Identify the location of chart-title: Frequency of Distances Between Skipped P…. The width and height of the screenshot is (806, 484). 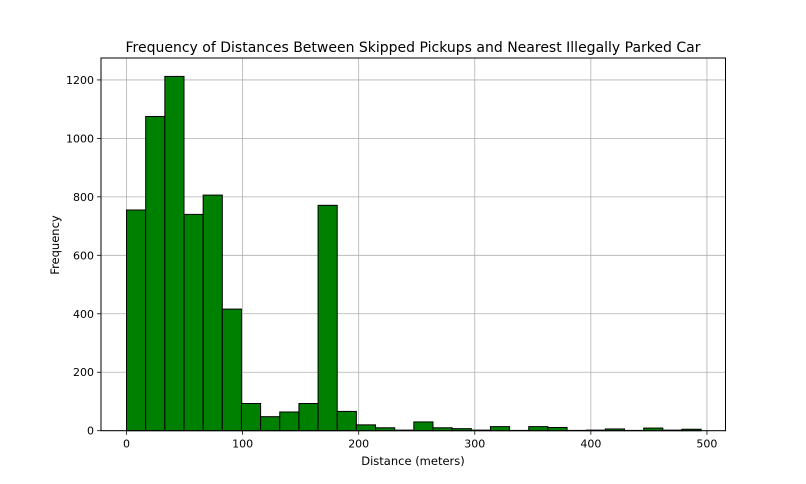
(413, 48).